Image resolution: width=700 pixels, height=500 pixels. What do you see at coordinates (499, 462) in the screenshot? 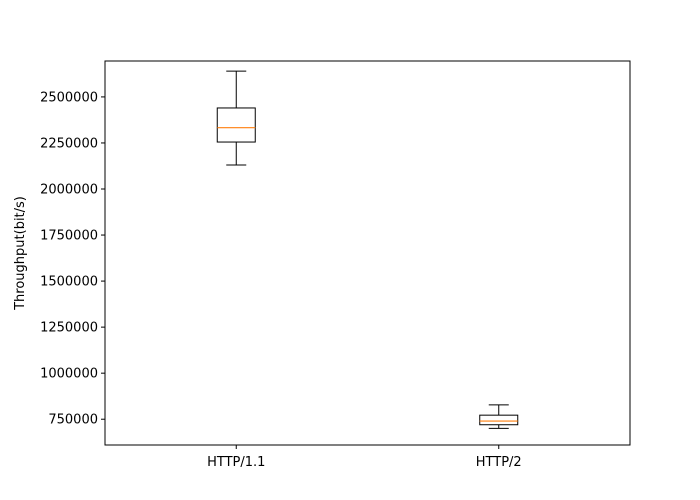
I see `x-tick-label: HTTP/2` at bounding box center [499, 462].